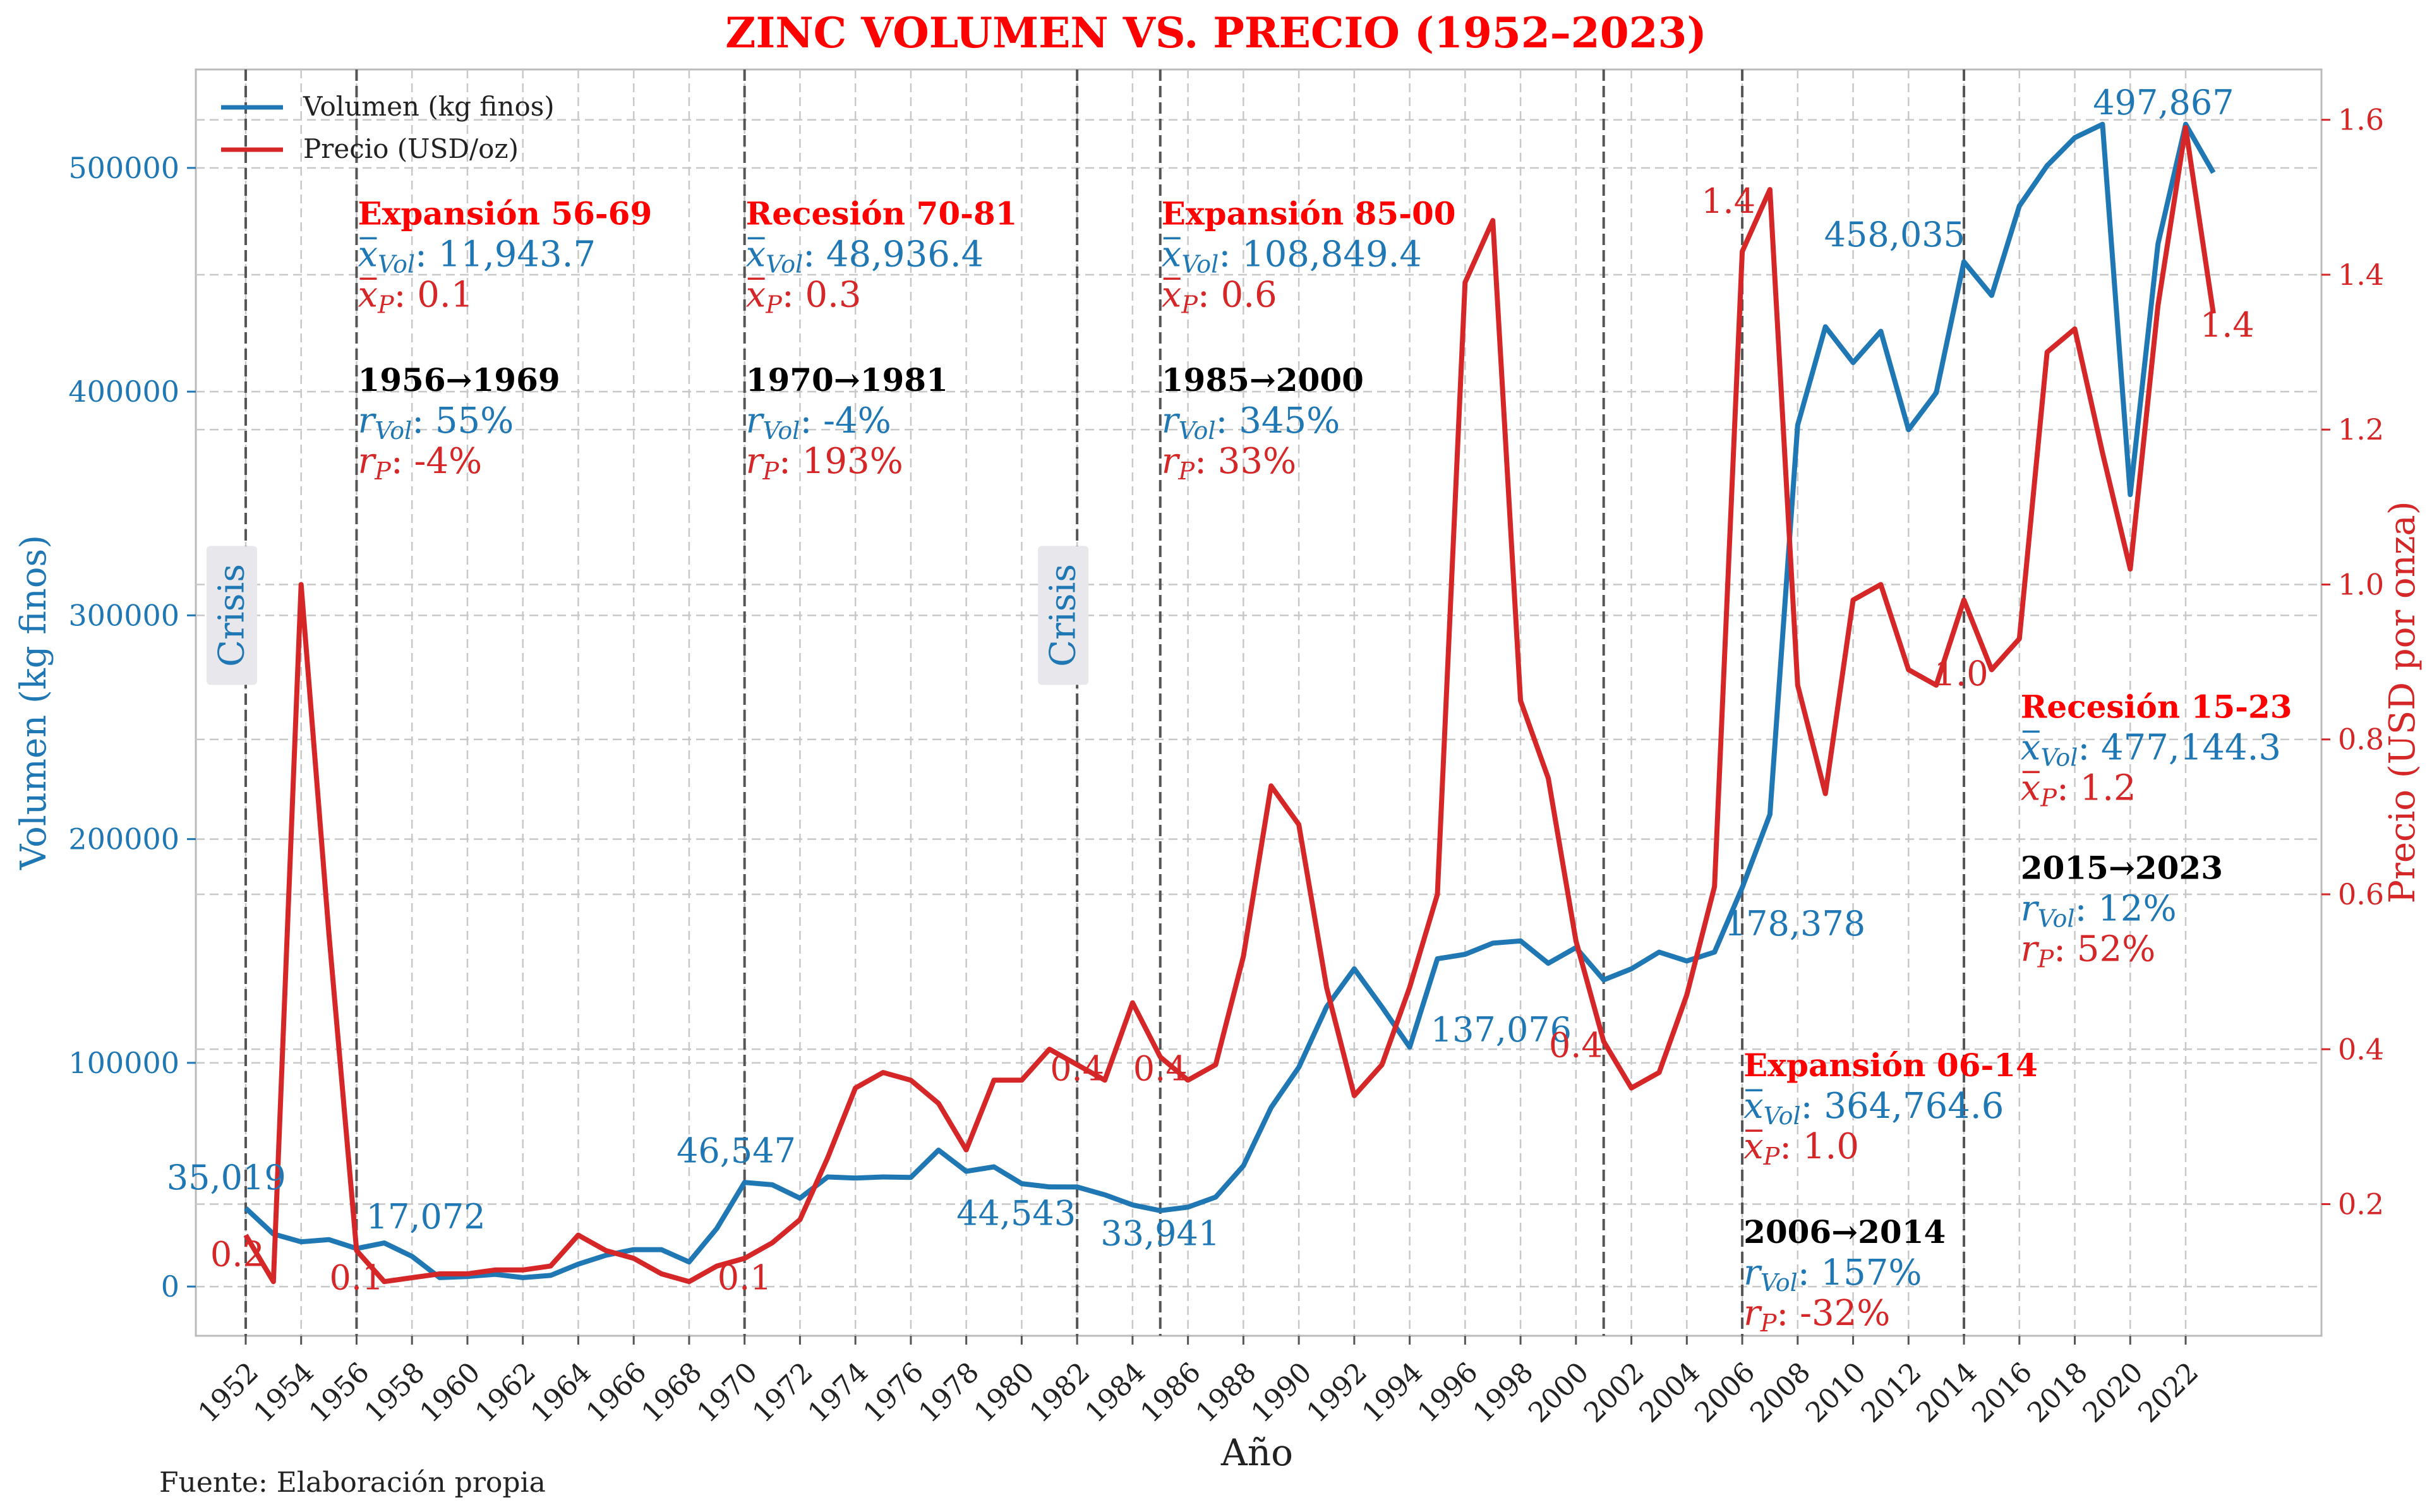  Describe the element at coordinates (736, 1150) in the screenshot. I see `volume-annotation: 46,547` at that location.